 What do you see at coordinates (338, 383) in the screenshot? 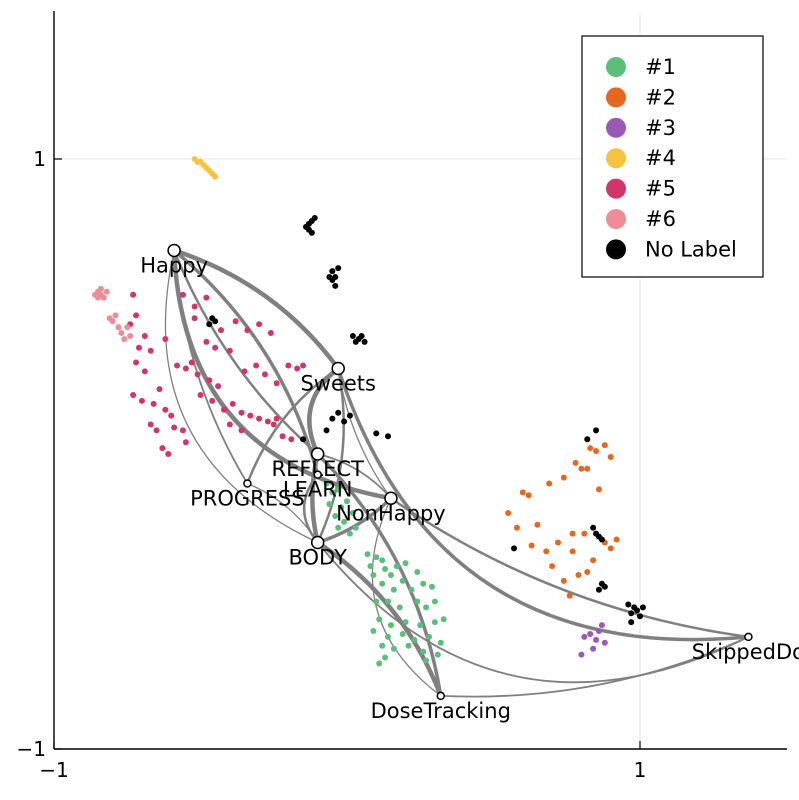
I see `node-label-sweets: Sweets` at bounding box center [338, 383].